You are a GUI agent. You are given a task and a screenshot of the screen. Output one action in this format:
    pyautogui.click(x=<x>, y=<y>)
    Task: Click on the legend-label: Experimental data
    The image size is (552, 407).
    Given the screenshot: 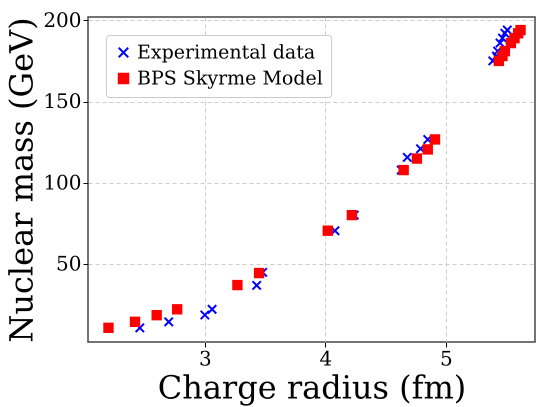 What is the action you would take?
    pyautogui.click(x=226, y=53)
    